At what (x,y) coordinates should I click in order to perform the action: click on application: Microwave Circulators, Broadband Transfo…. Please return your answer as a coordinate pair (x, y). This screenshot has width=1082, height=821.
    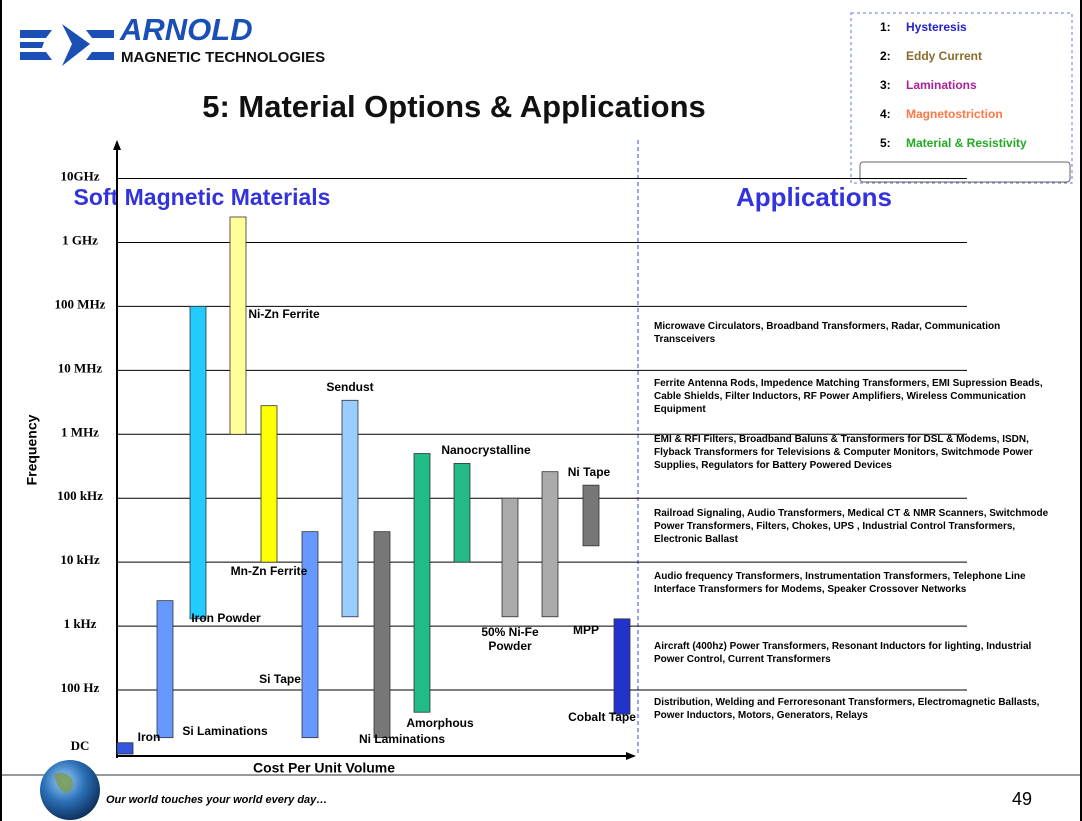
    Looking at the image, I should click on (827, 333).